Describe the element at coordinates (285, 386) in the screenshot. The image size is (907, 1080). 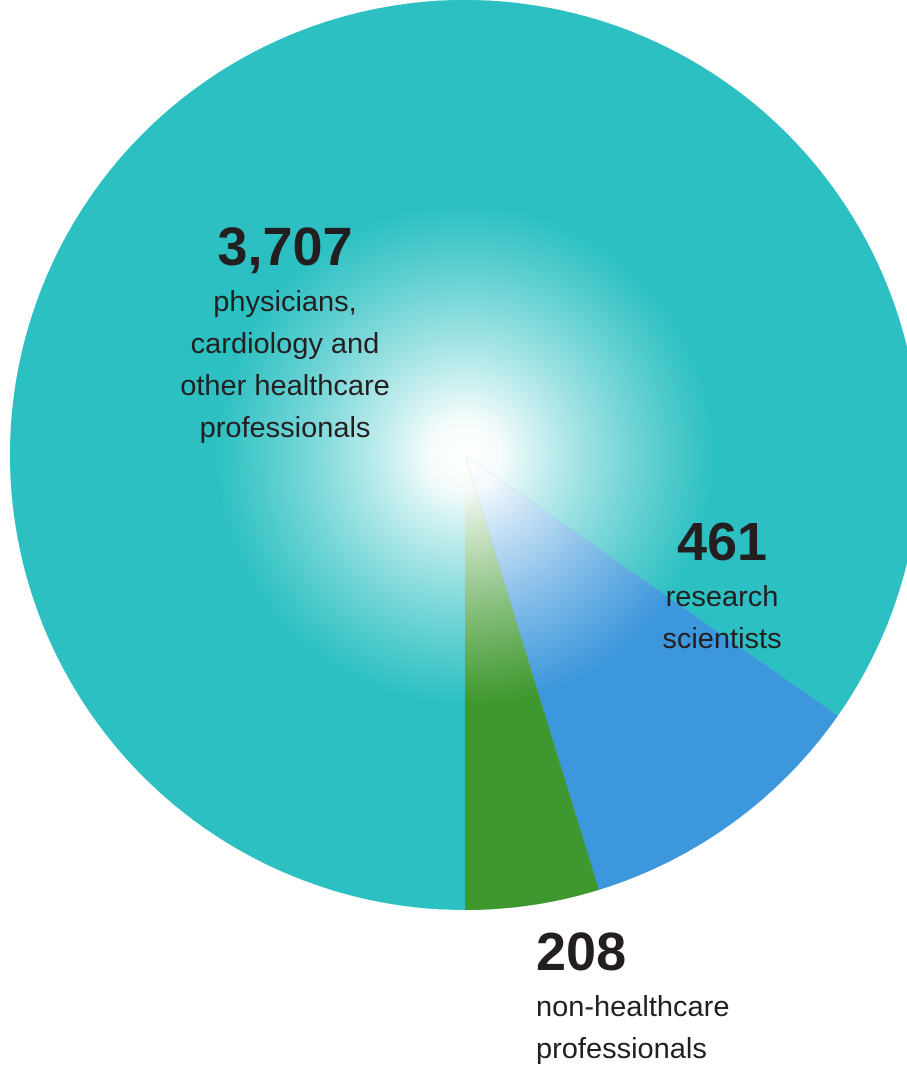
I see `data-label-desc-physicians-line-2: other healthcare` at that location.